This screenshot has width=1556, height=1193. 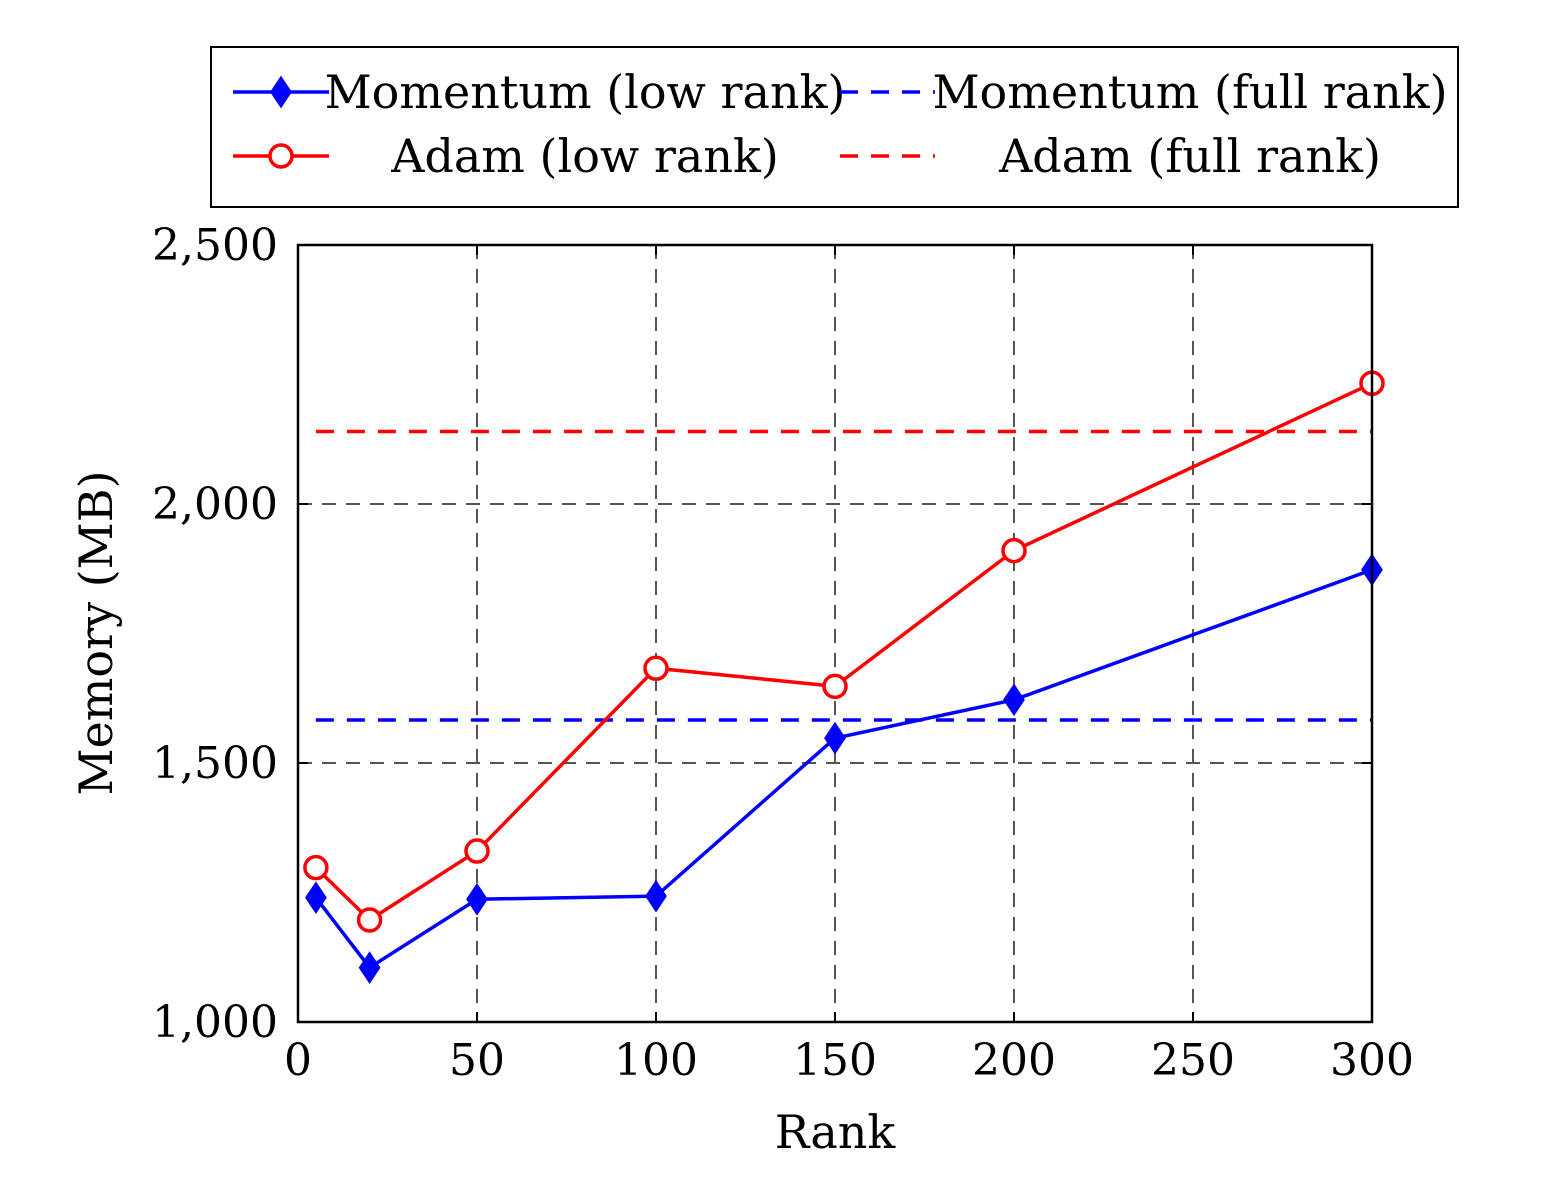 What do you see at coordinates (215, 245) in the screenshot?
I see `y-tick-label: 2,500` at bounding box center [215, 245].